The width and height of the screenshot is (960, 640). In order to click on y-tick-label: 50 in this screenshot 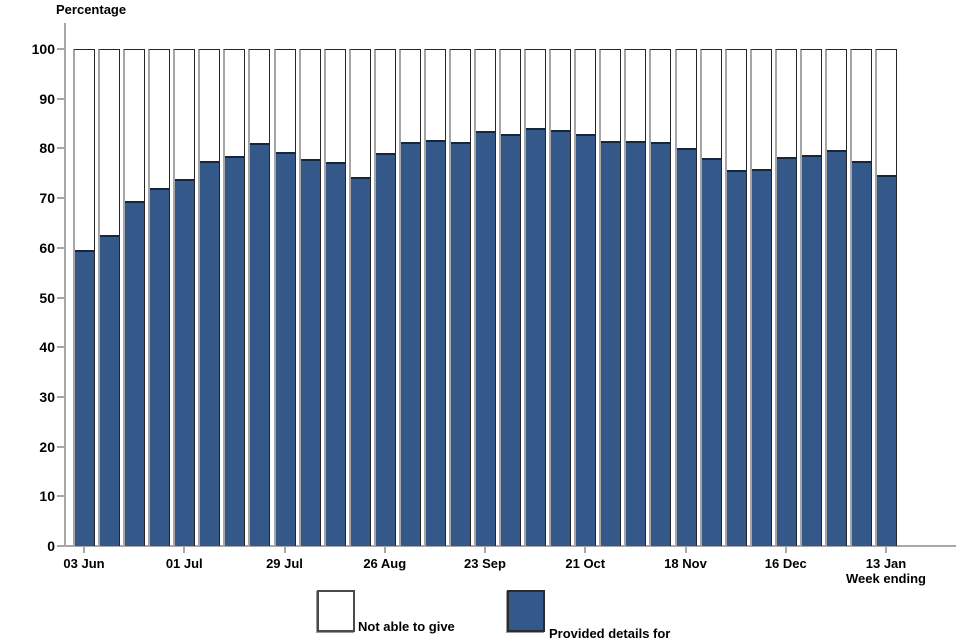, I will do `click(47, 297)`.